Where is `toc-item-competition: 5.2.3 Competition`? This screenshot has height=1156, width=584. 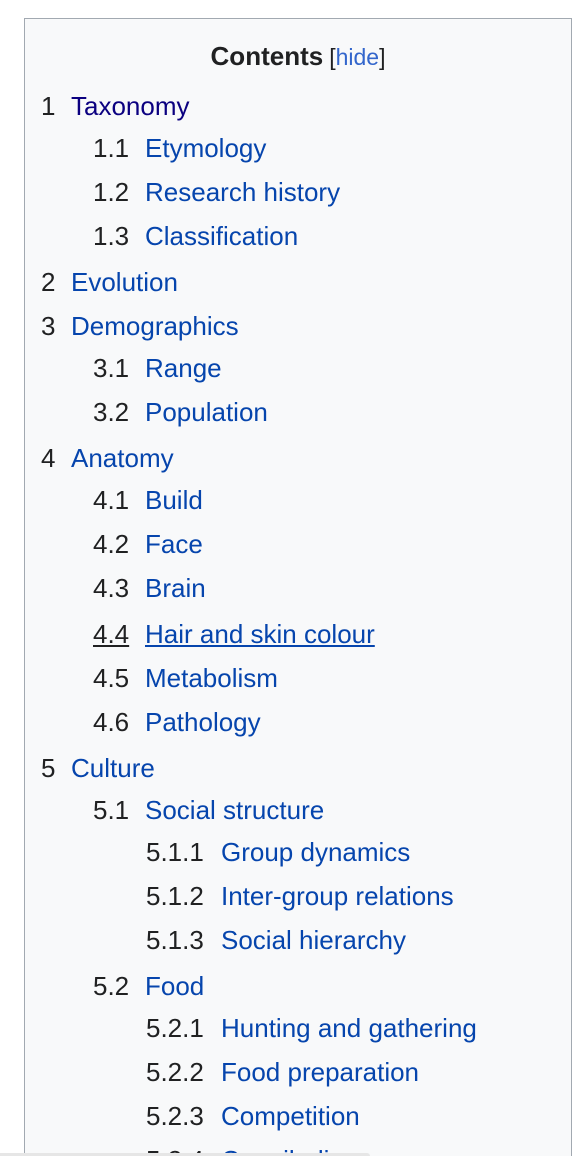
toc-item-competition: 5.2.3 Competition is located at coordinates (253, 1116).